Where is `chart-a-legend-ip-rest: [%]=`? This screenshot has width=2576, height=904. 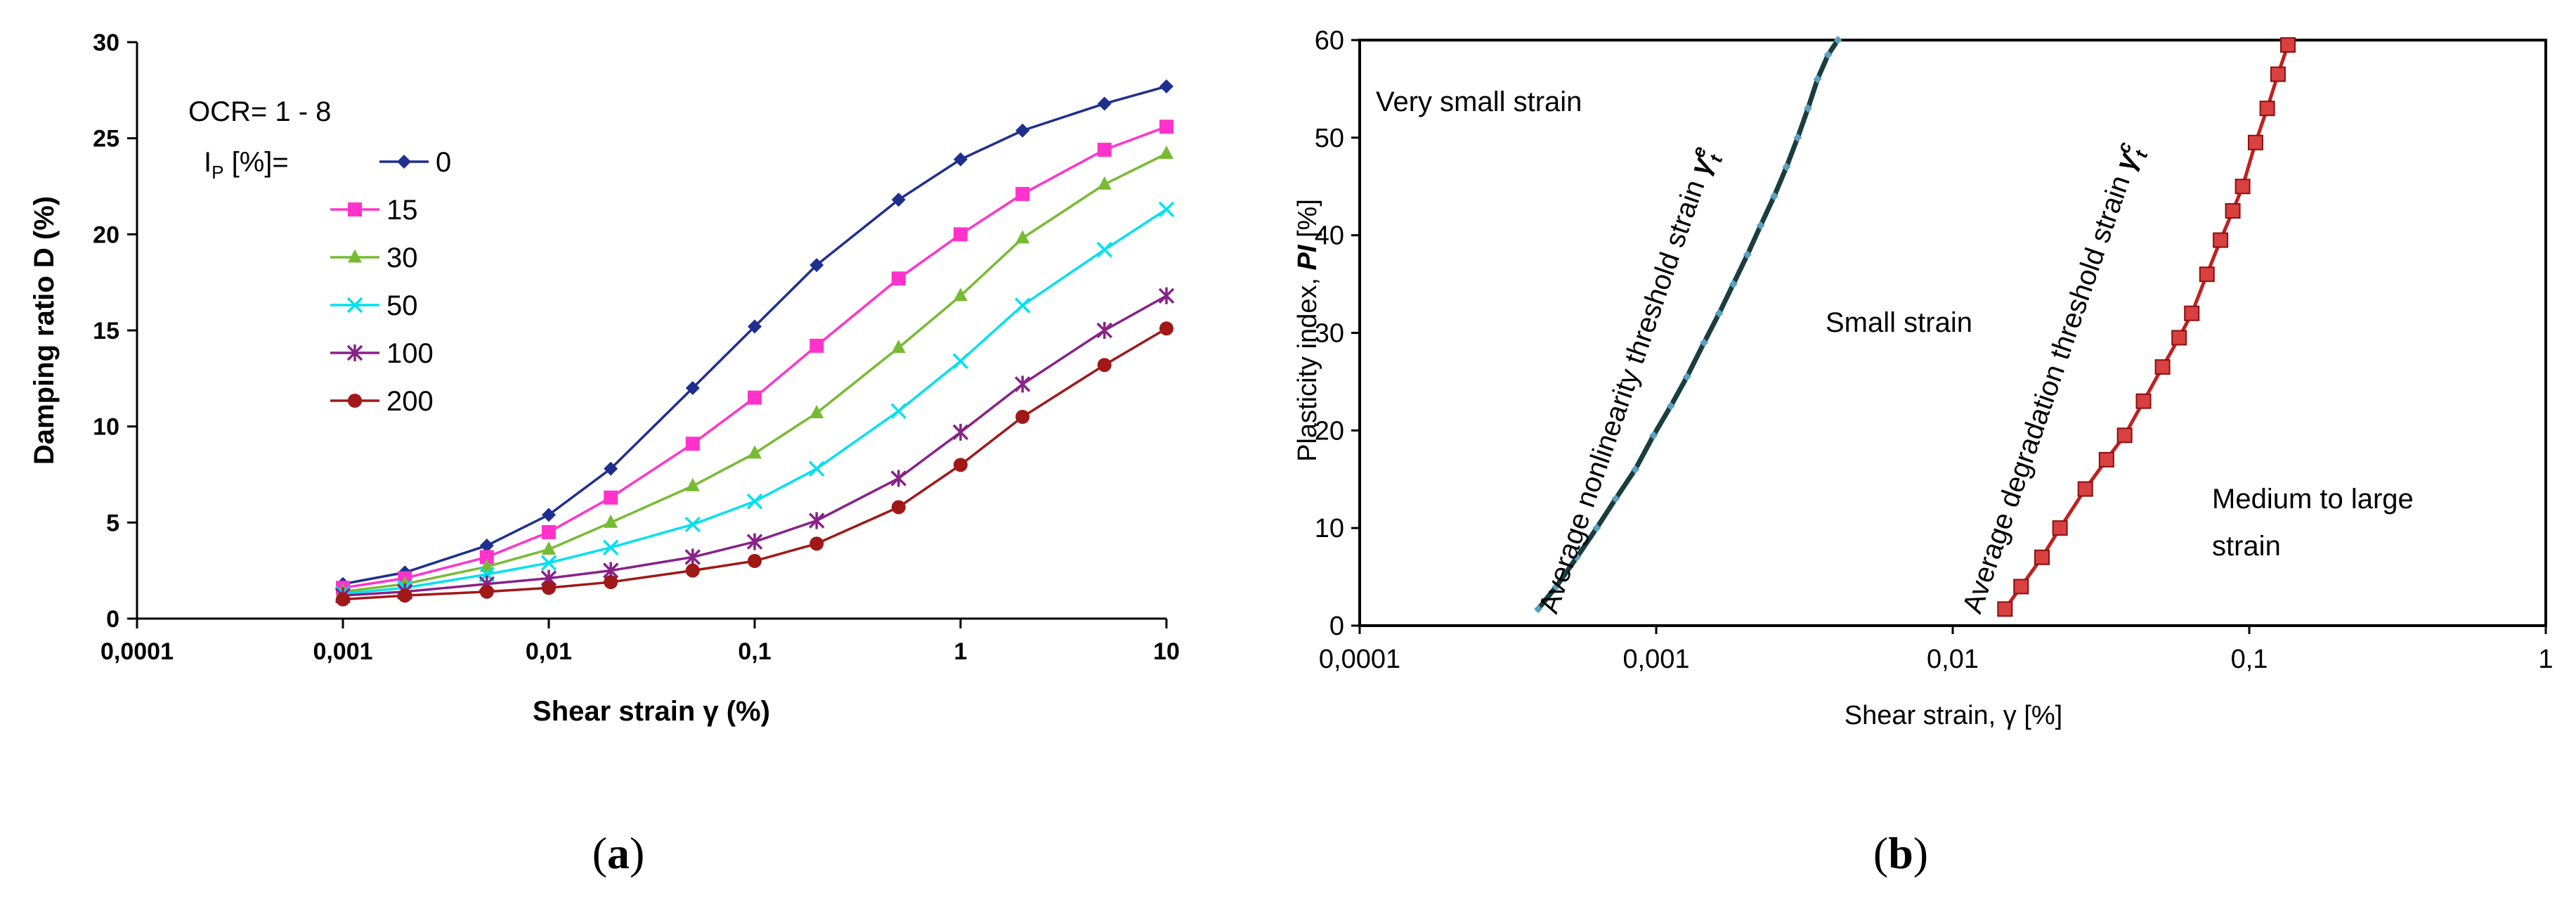
chart-a-legend-ip-rest: [%]= is located at coordinates (255, 162).